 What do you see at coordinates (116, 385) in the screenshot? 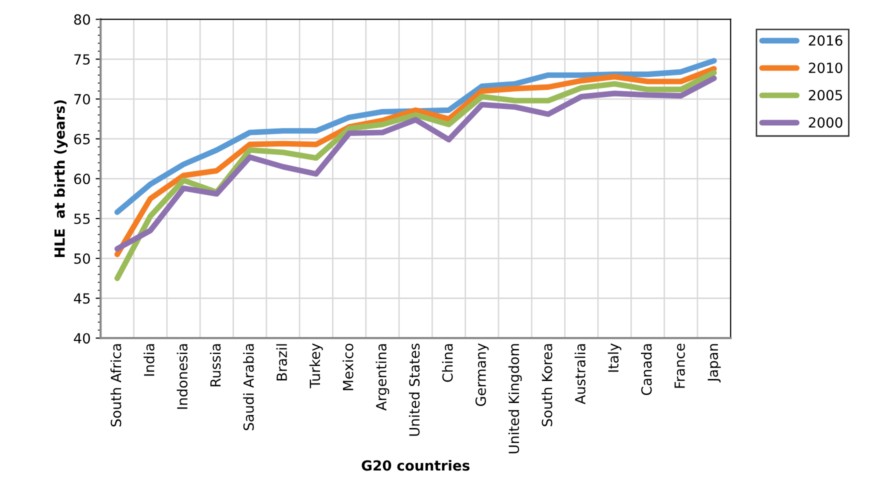
I see `x-tick-label: South Africa` at bounding box center [116, 385].